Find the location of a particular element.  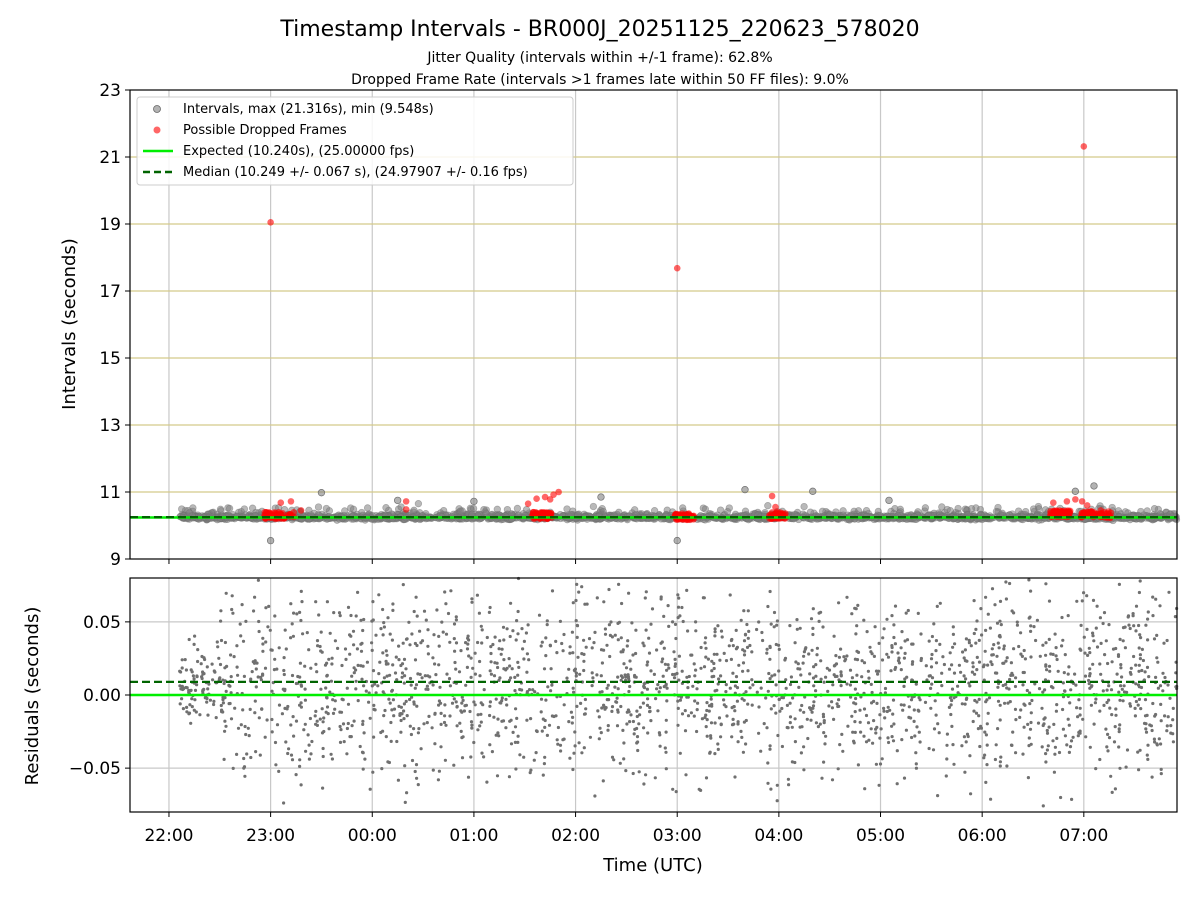

x-tick-label: 07:00 is located at coordinates (1083, 836).